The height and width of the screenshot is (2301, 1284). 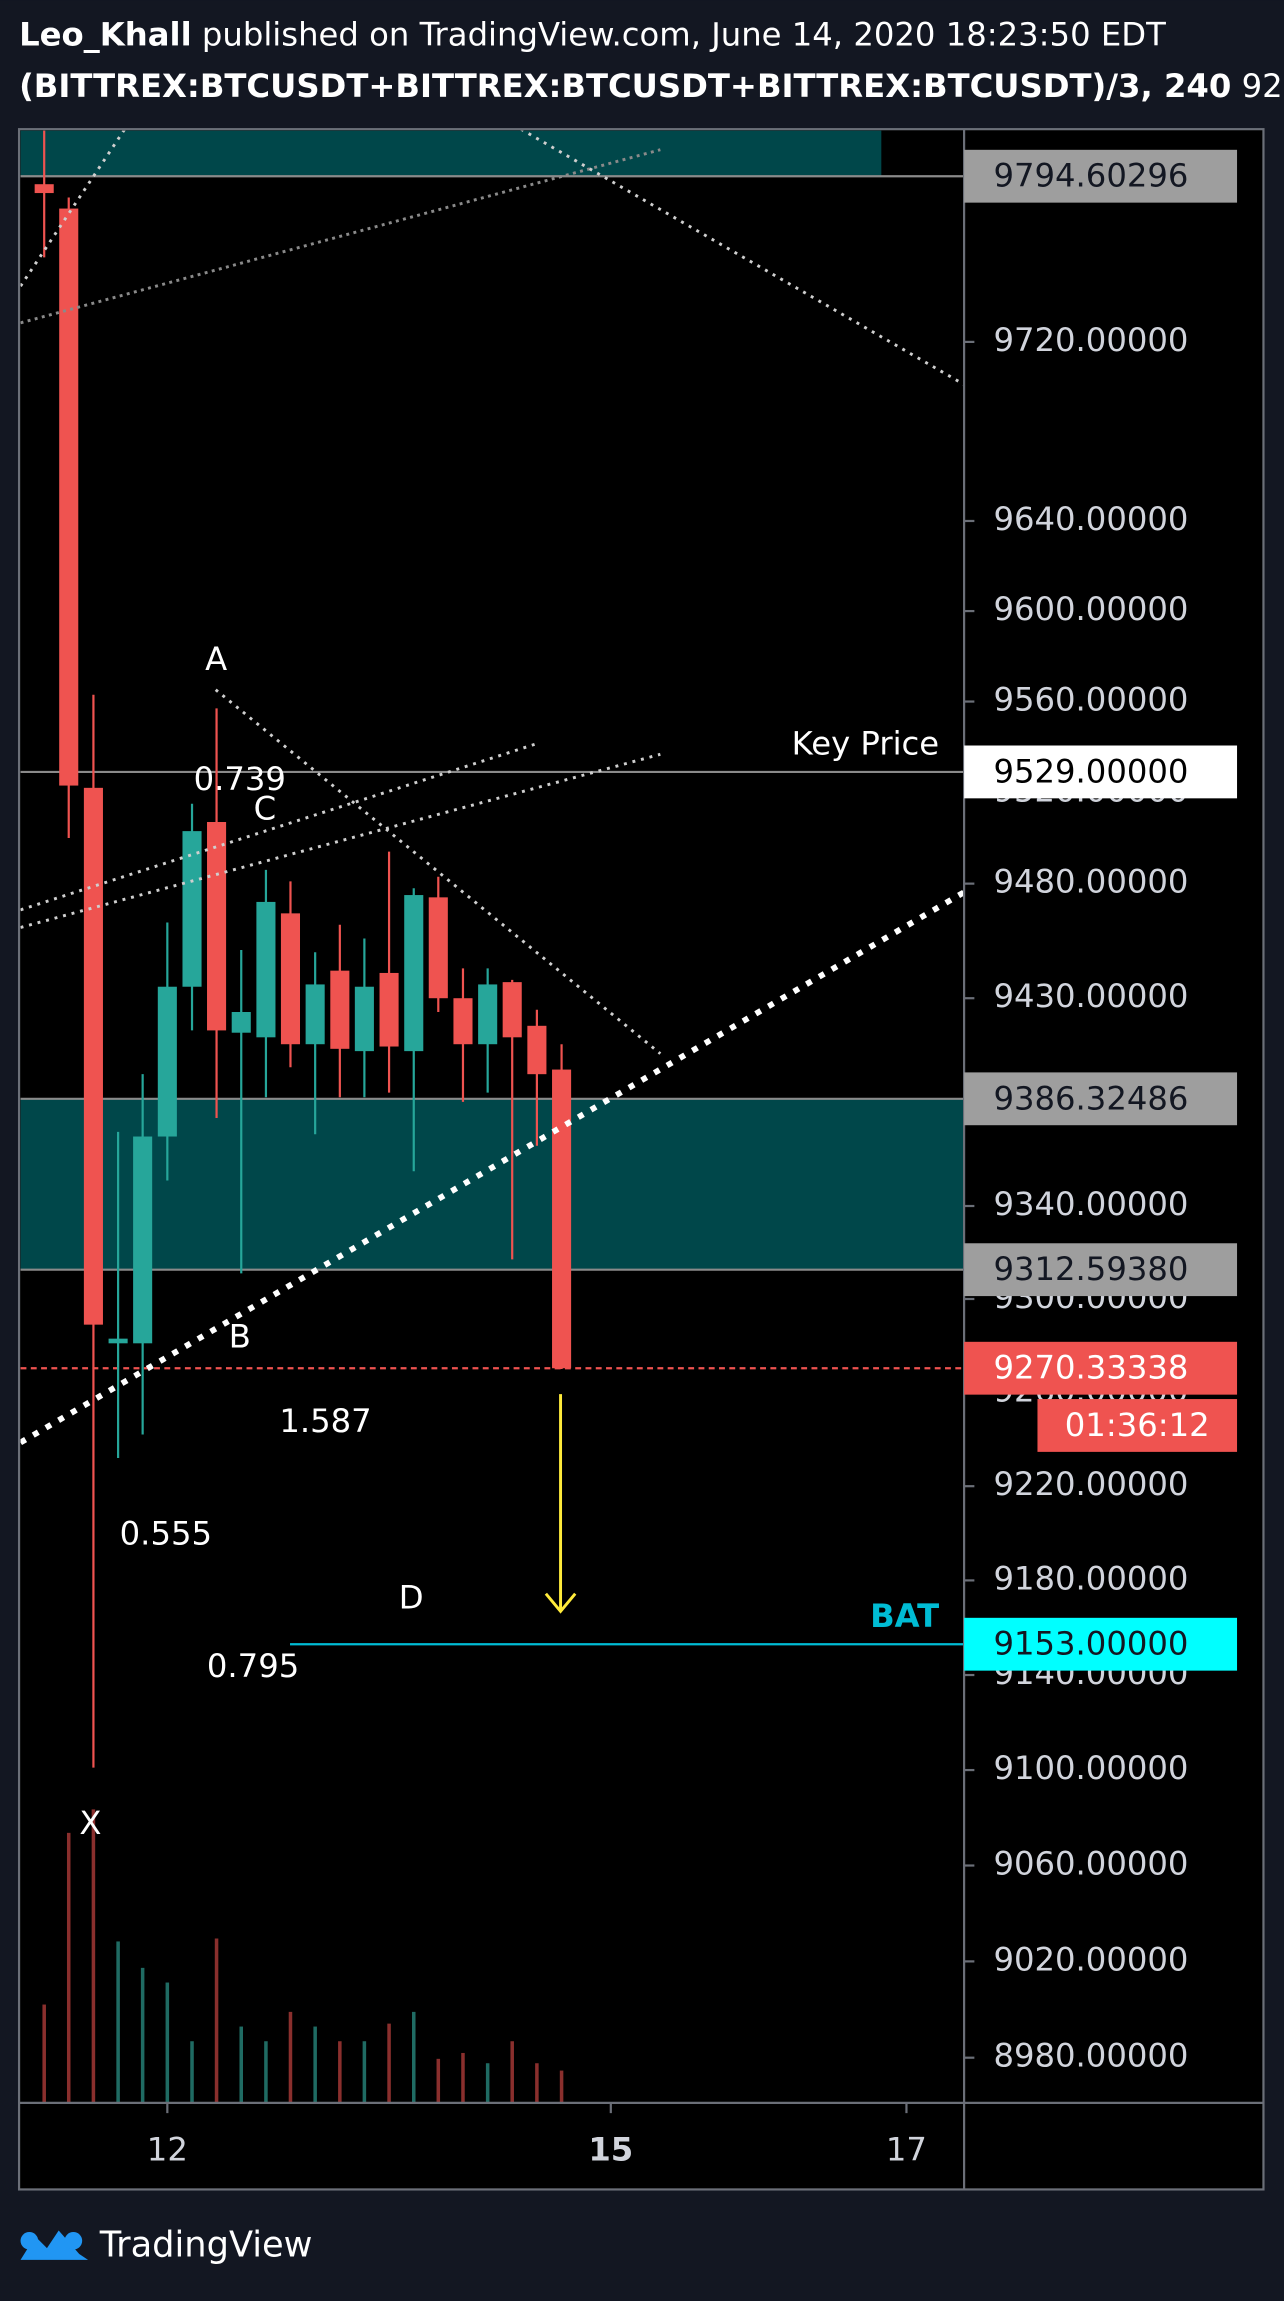 I want to click on price-tag-label: 9794.60296, so click(x=1090, y=176).